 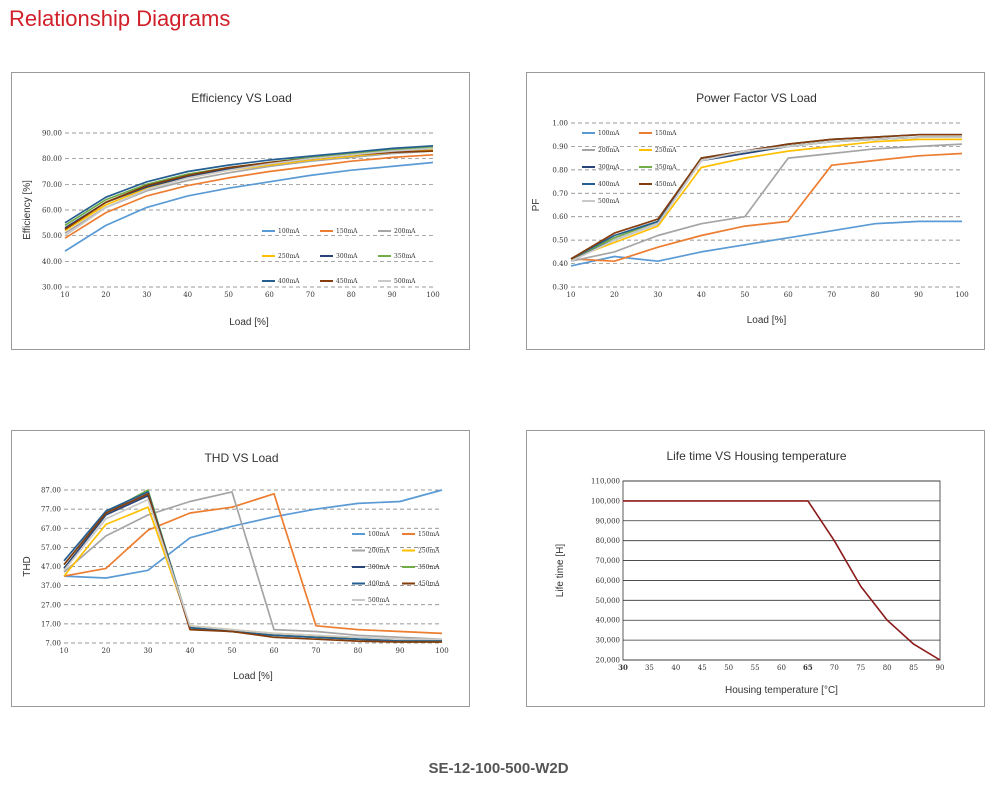 What do you see at coordinates (400, 651) in the screenshot?
I see `x-tick-label: 90` at bounding box center [400, 651].